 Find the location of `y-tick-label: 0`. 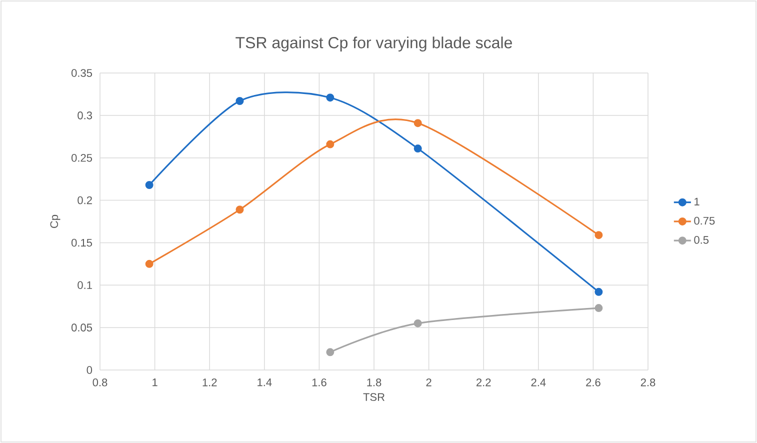

y-tick-label: 0 is located at coordinates (89, 370).